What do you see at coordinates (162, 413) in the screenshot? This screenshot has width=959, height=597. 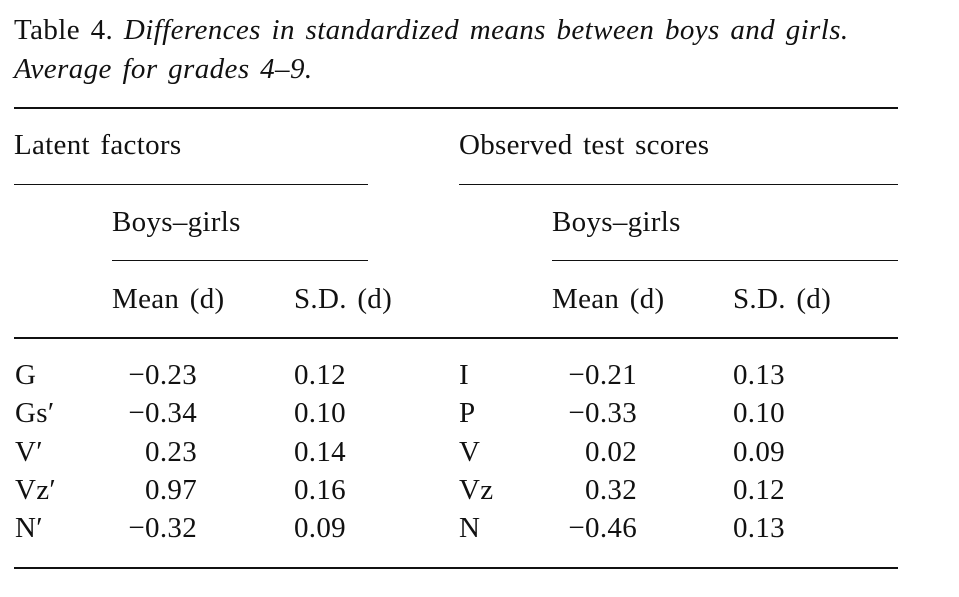 I see `factor-mean: −0.34` at bounding box center [162, 413].